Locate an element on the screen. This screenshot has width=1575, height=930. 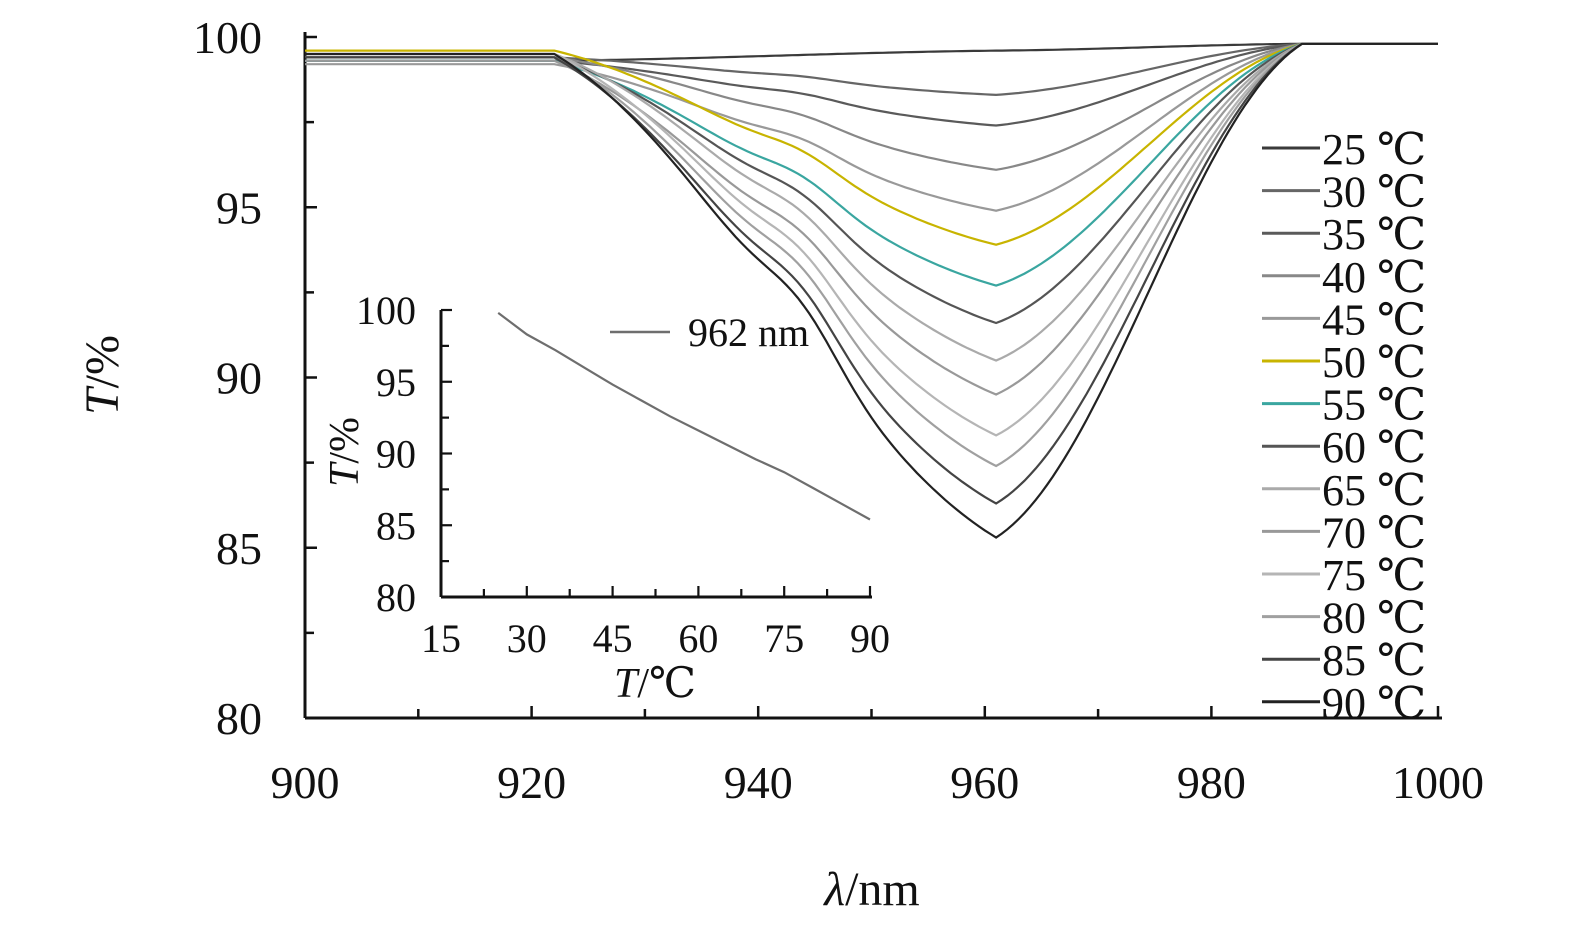
main-x-tick-label: 920 is located at coordinates (531, 782).